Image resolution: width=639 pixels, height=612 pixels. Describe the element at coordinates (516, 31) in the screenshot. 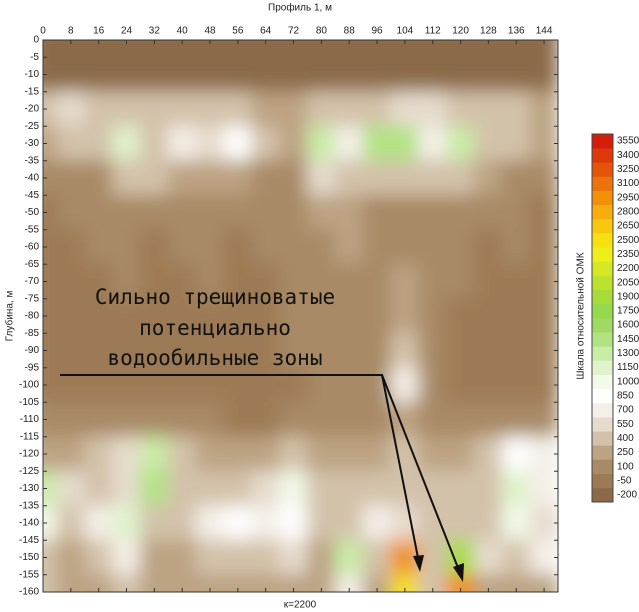

I see `x-tick-label: 136` at that location.